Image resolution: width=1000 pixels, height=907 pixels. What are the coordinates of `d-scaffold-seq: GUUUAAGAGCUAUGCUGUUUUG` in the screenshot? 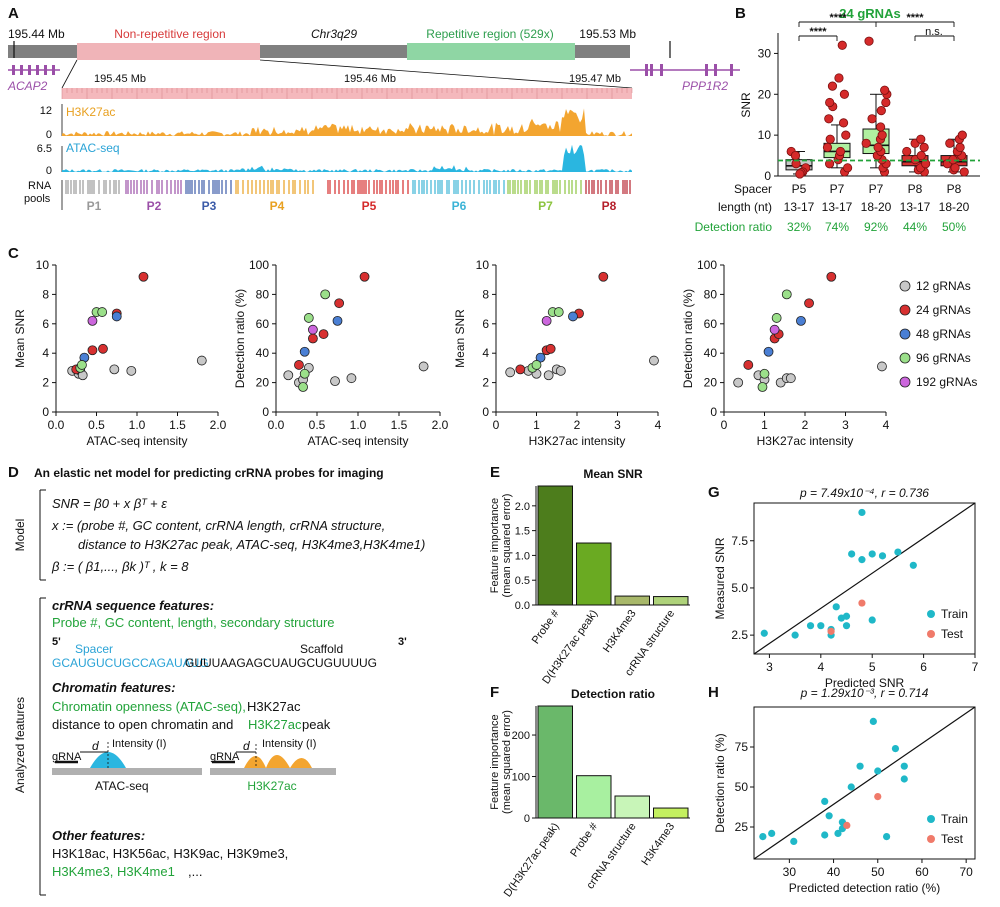 It's located at (281, 663).